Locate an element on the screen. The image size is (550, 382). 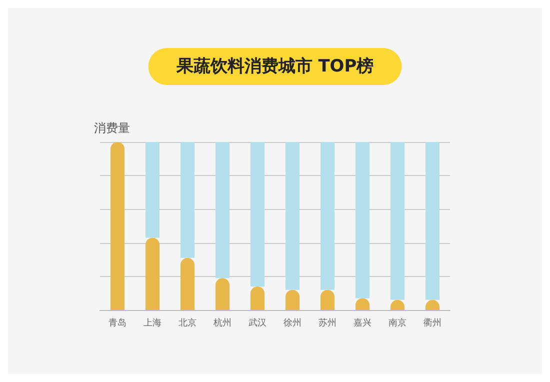
x-tick-label: 衢州 is located at coordinates (433, 323).